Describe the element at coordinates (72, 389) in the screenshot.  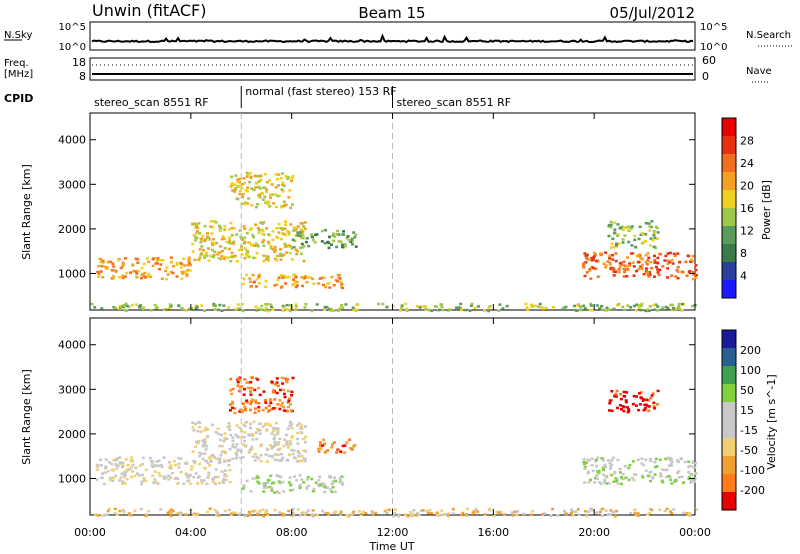
I see `y-tick-label: 3000` at that location.